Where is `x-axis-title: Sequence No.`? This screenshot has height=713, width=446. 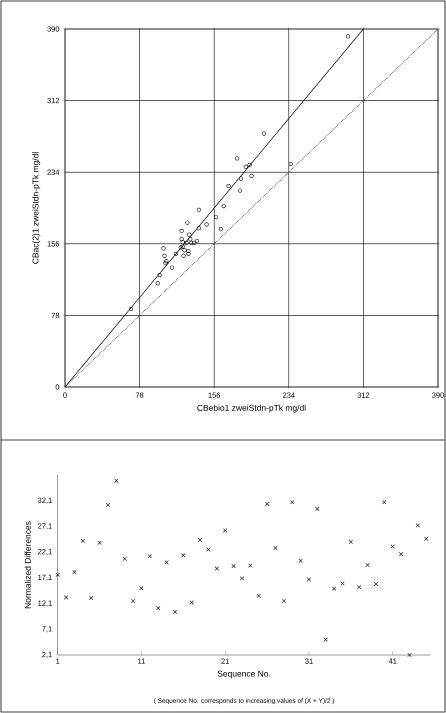 x-axis-title: Sequence No. is located at coordinates (244, 674).